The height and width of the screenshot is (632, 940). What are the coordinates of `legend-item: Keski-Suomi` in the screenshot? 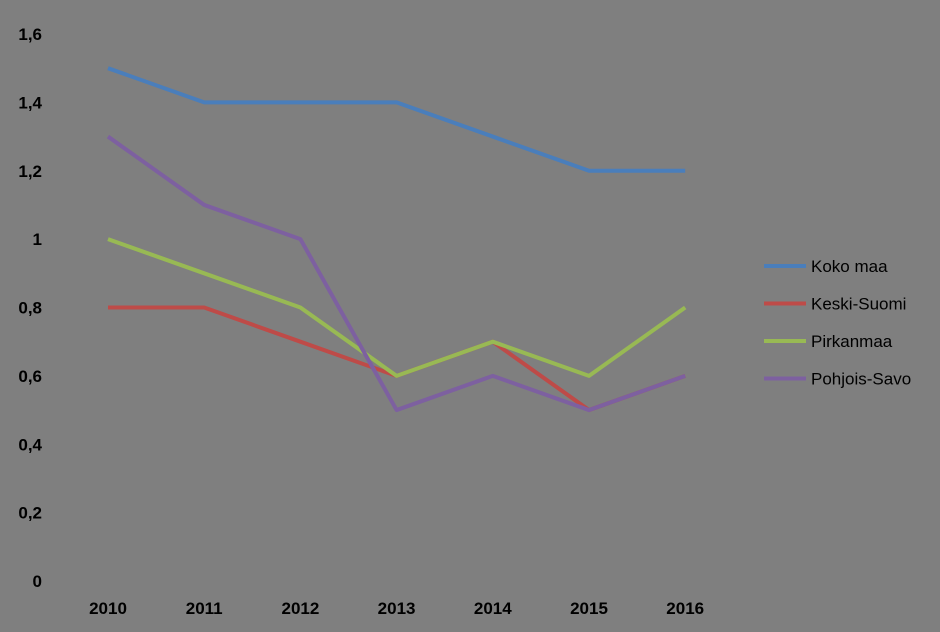 It's located at (835, 304).